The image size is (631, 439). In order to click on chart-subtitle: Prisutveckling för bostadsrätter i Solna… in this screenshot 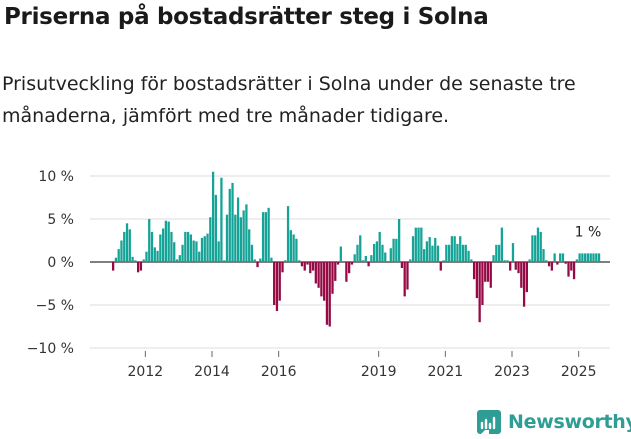, I will do `click(289, 100)`.